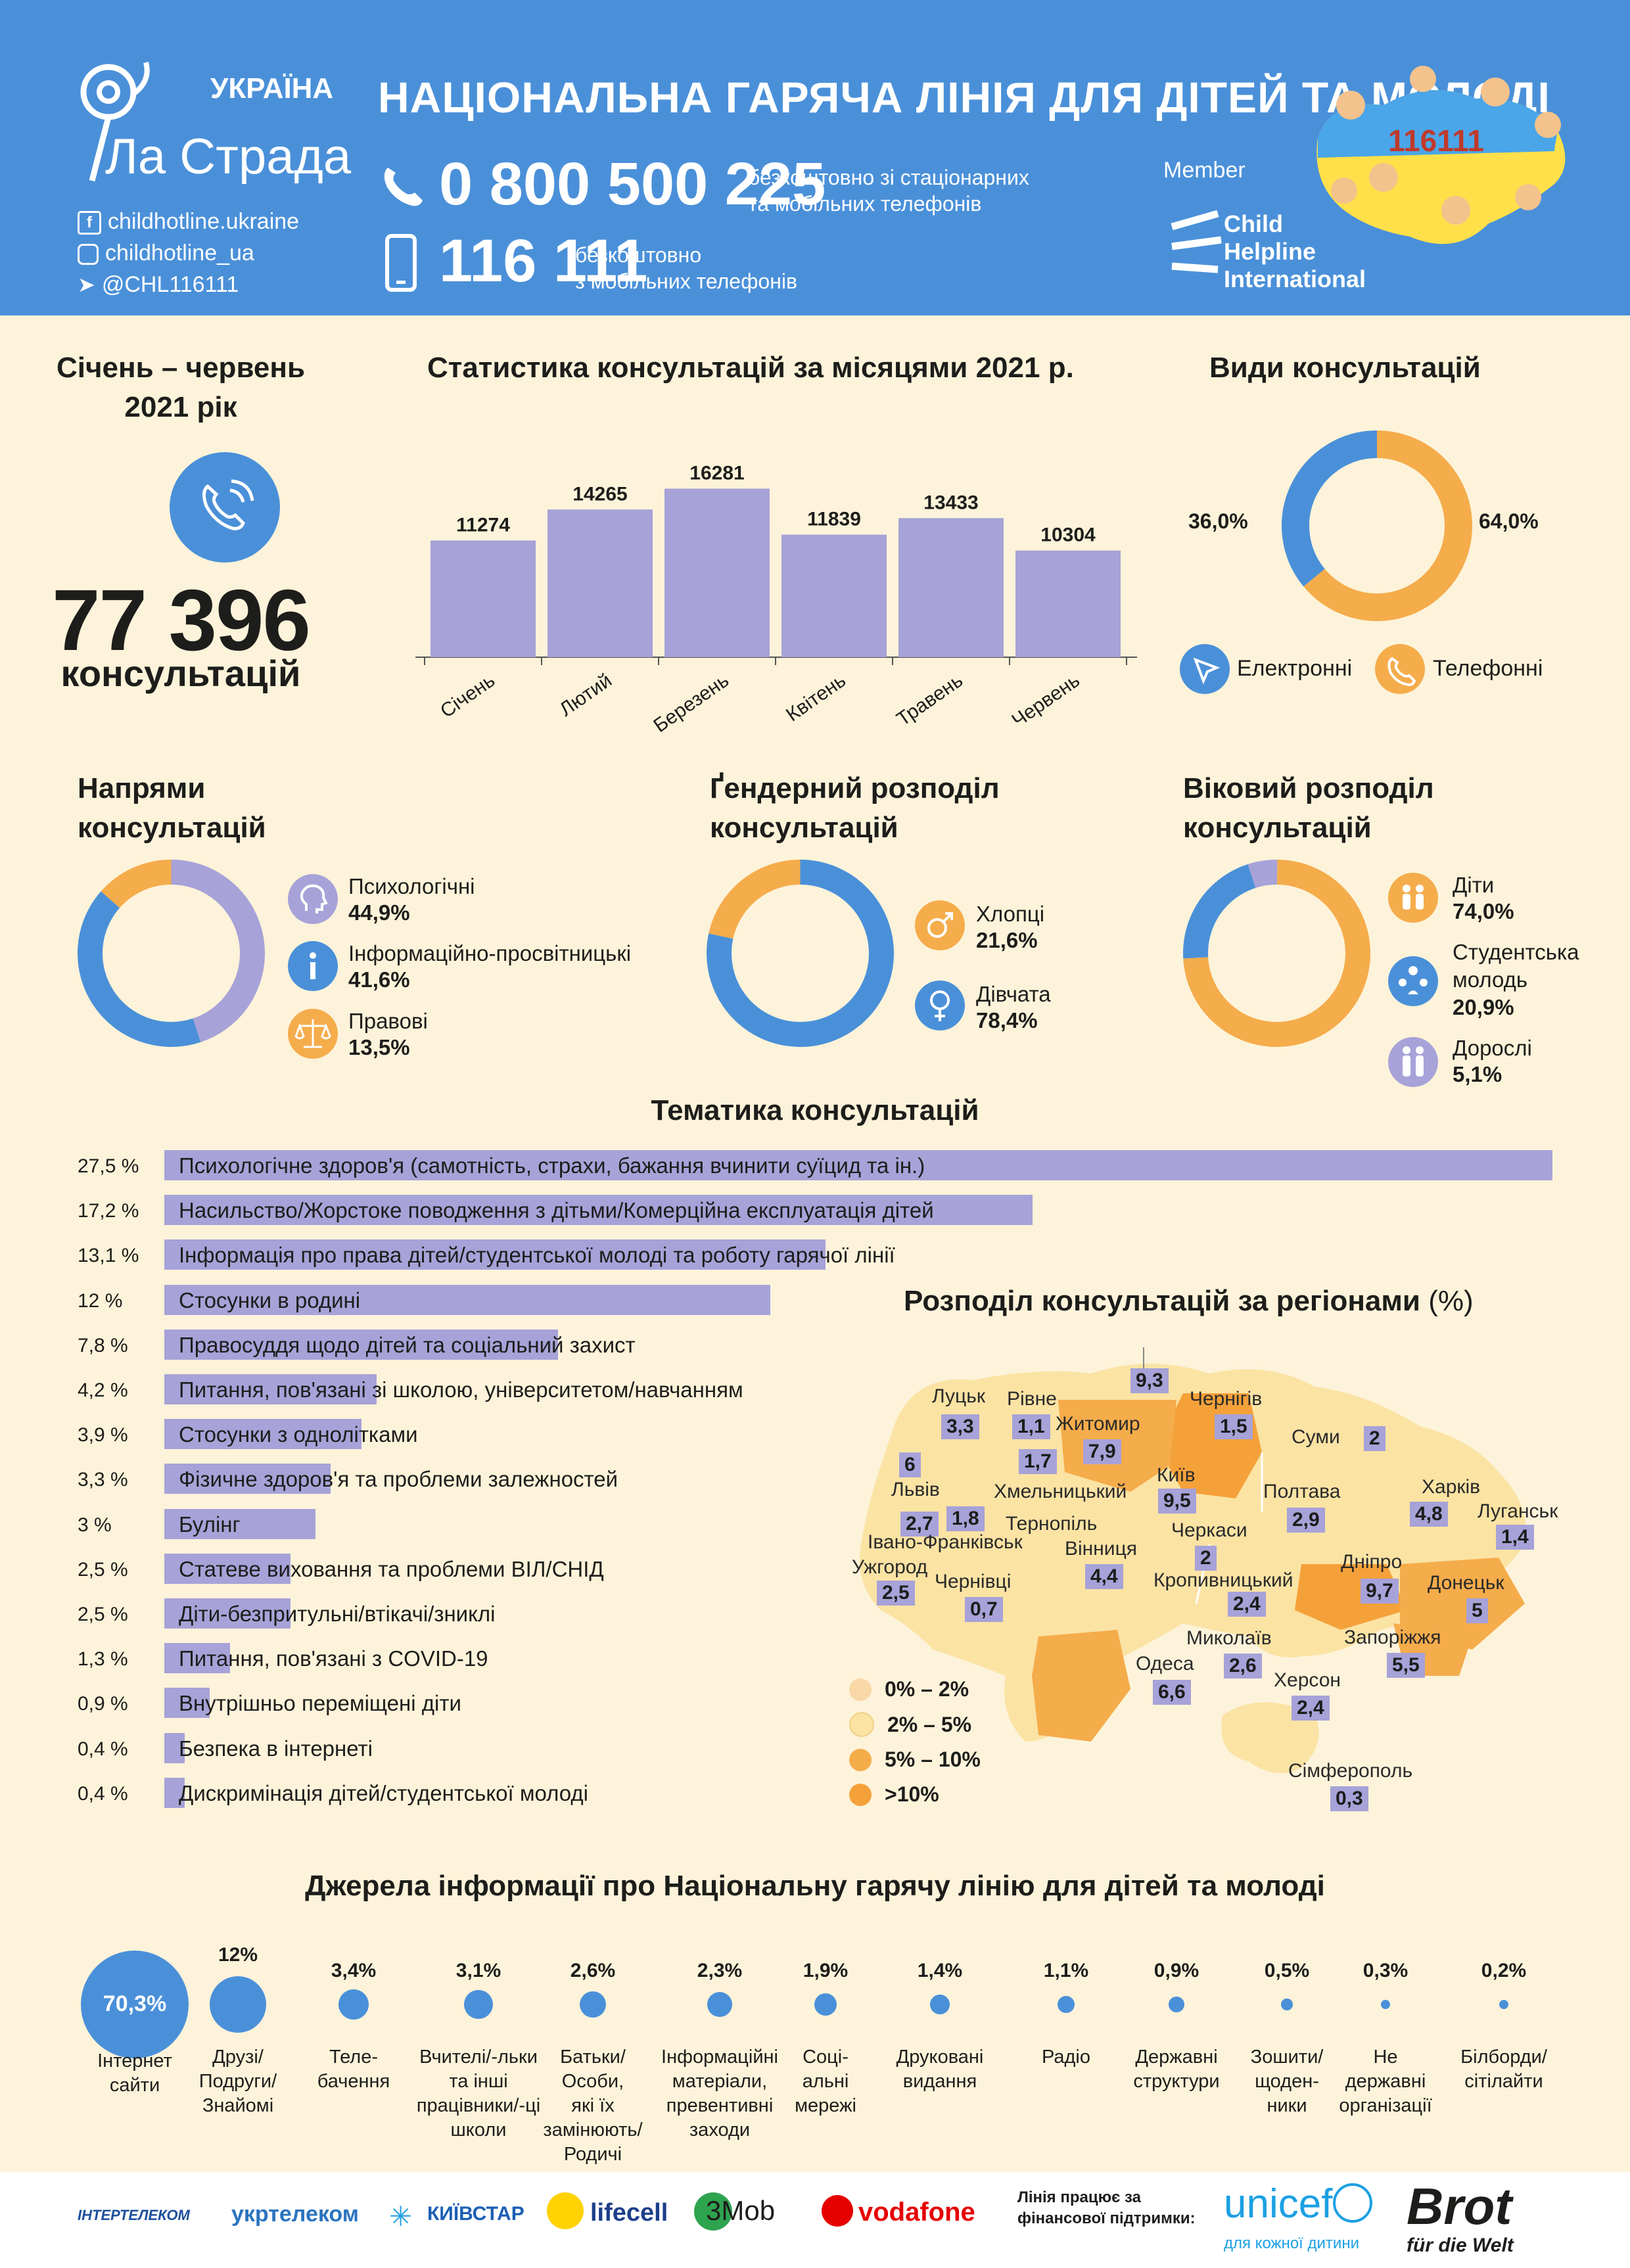 Image resolution: width=1630 pixels, height=2268 pixels. Describe the element at coordinates (1308, 788) in the screenshot. I see `age-title-1: Віковий розподіл` at that location.